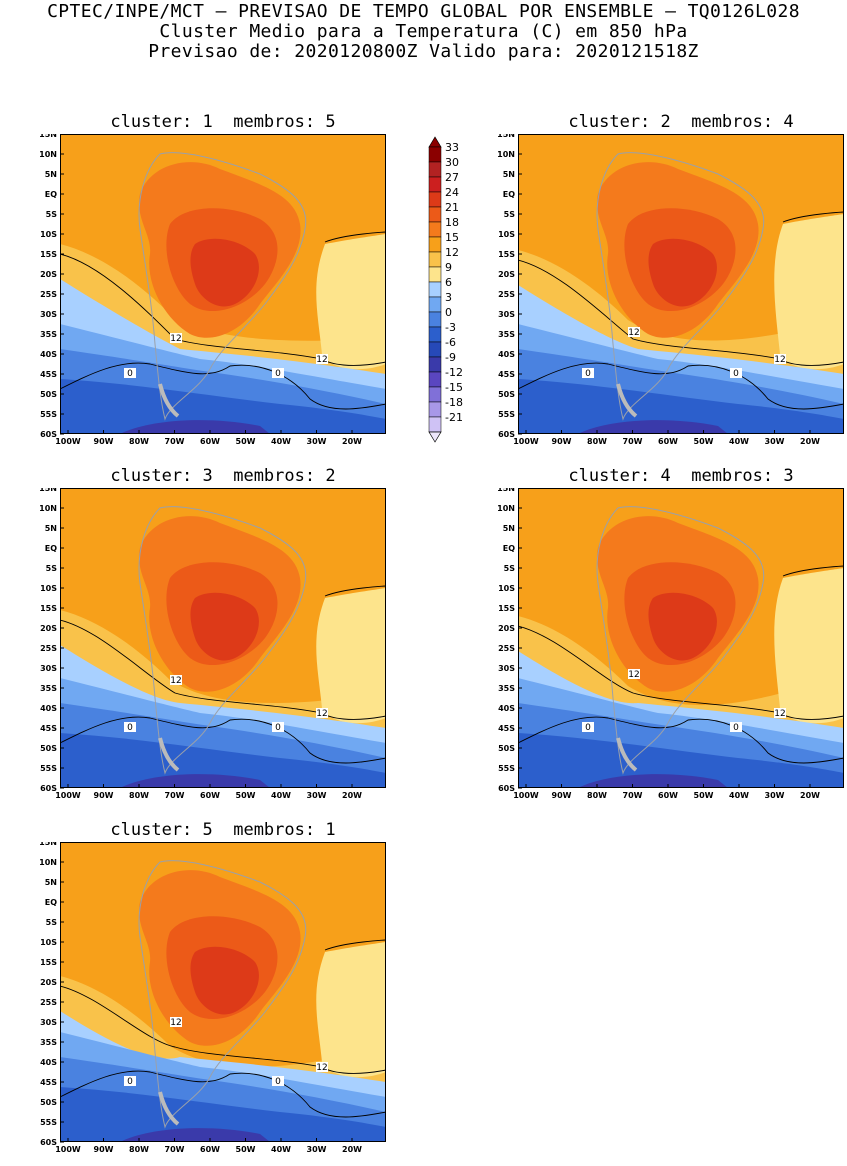  Describe the element at coordinates (223, 122) in the screenshot. I see `panel-title: cluster: 1 membros: 5` at that location.